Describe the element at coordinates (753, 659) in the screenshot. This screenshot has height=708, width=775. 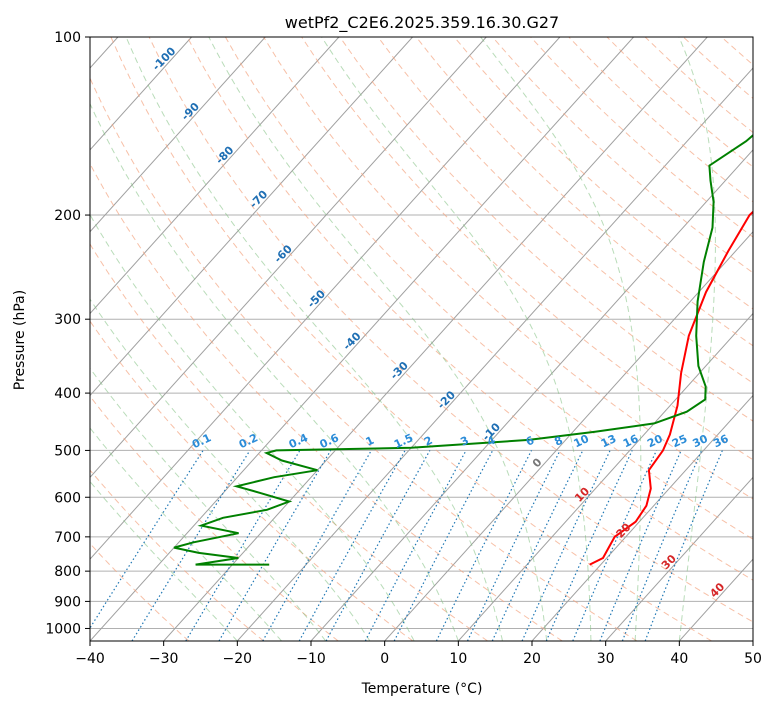
I see `x-tick-label: 50` at that location.